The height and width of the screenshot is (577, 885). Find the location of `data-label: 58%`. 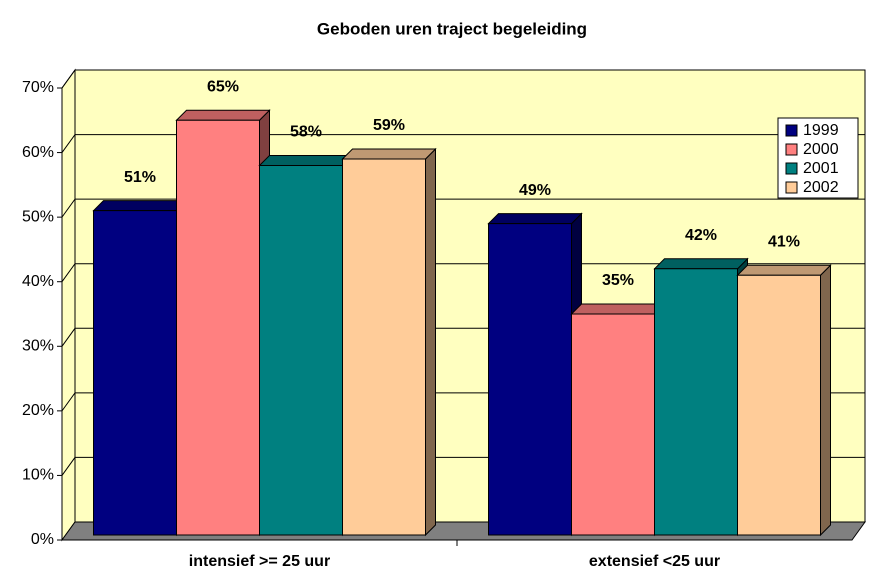

data-label: 58% is located at coordinates (306, 132).